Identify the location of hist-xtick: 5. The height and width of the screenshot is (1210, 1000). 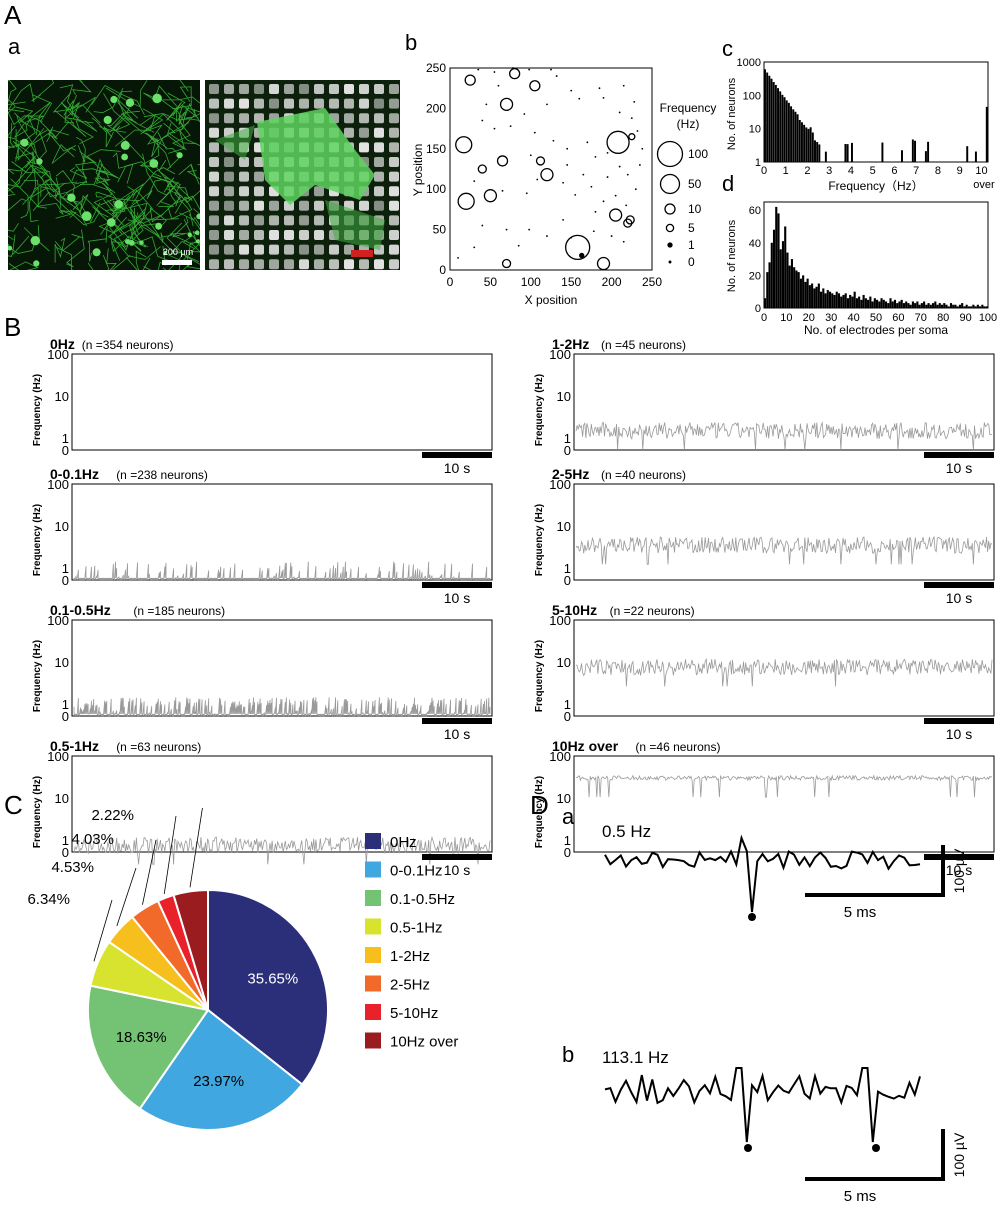
(873, 171).